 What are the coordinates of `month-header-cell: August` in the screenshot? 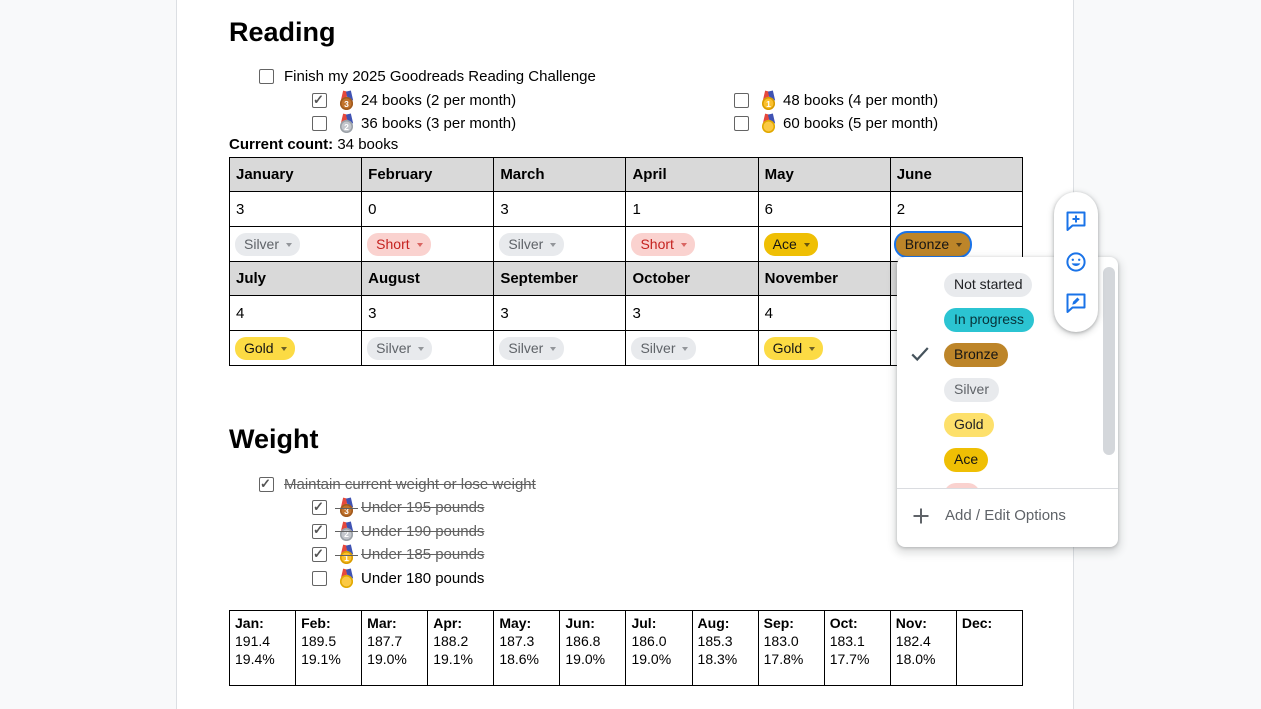 It's located at (428, 278).